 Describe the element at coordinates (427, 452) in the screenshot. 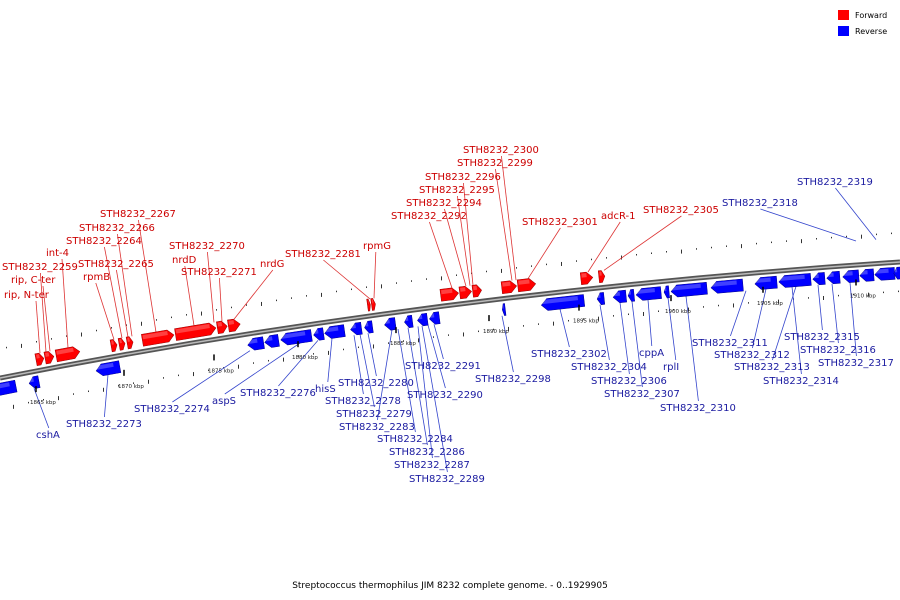

I see `reverse-gene-label-11: STH8232_2286` at that location.